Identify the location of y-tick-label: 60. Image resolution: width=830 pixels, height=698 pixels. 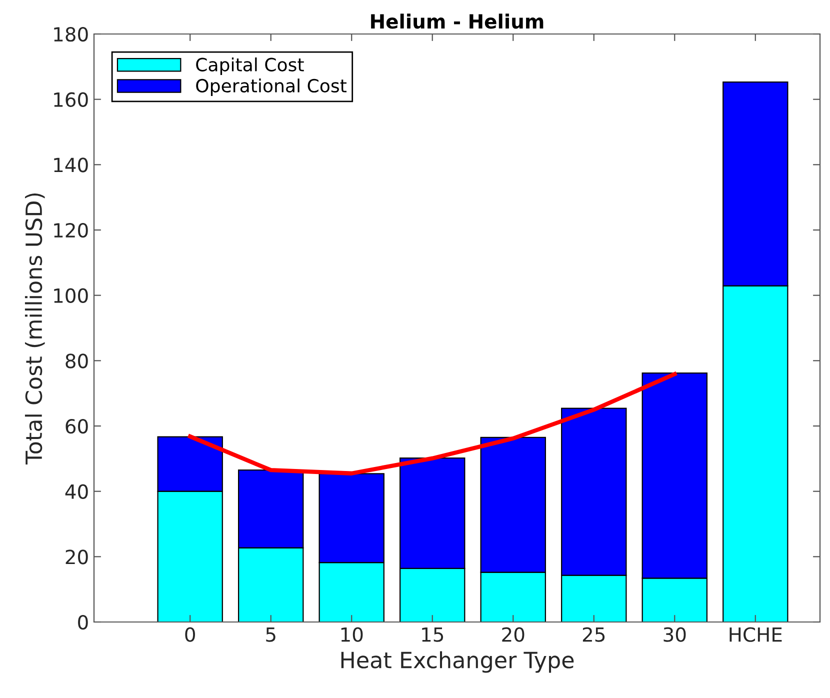
(77, 426).